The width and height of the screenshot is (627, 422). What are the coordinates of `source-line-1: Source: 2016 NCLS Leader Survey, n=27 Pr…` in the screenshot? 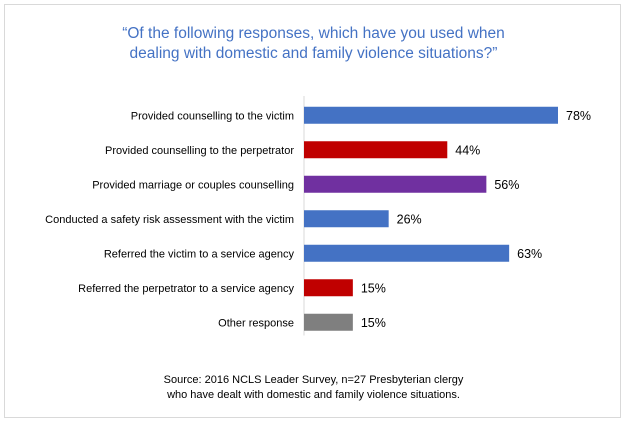 It's located at (313, 380).